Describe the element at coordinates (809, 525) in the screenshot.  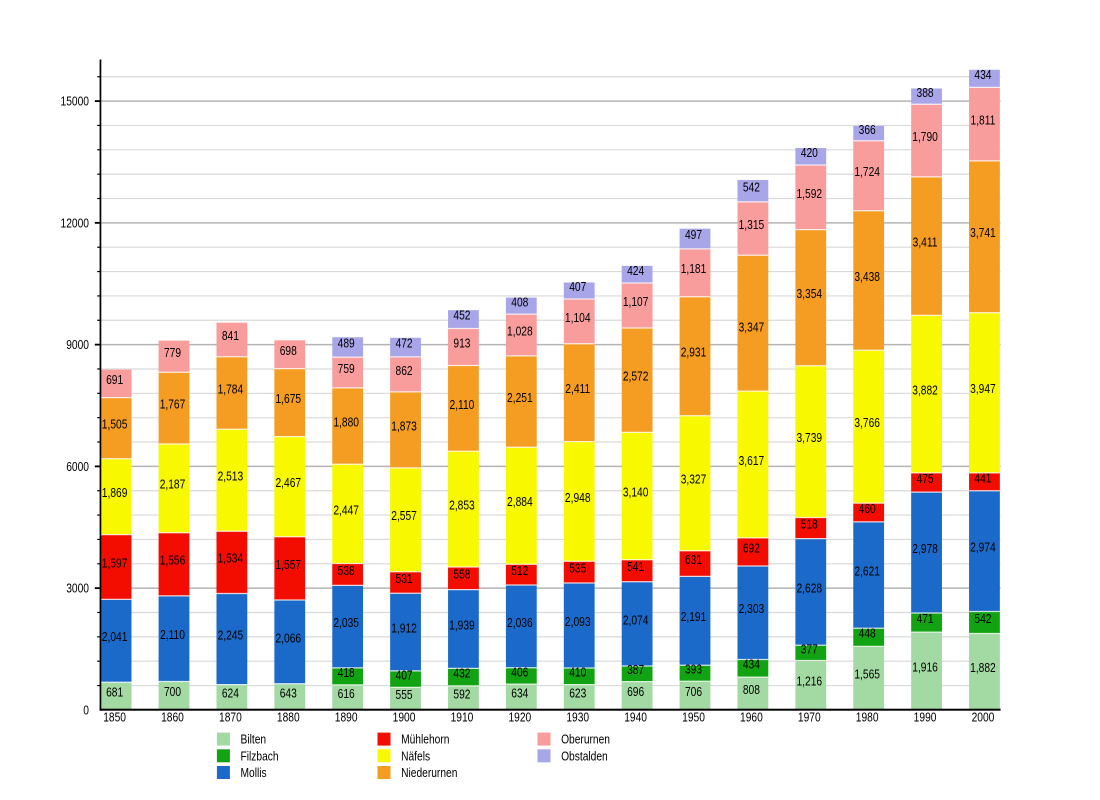
I see `svg-text: 518` at that location.